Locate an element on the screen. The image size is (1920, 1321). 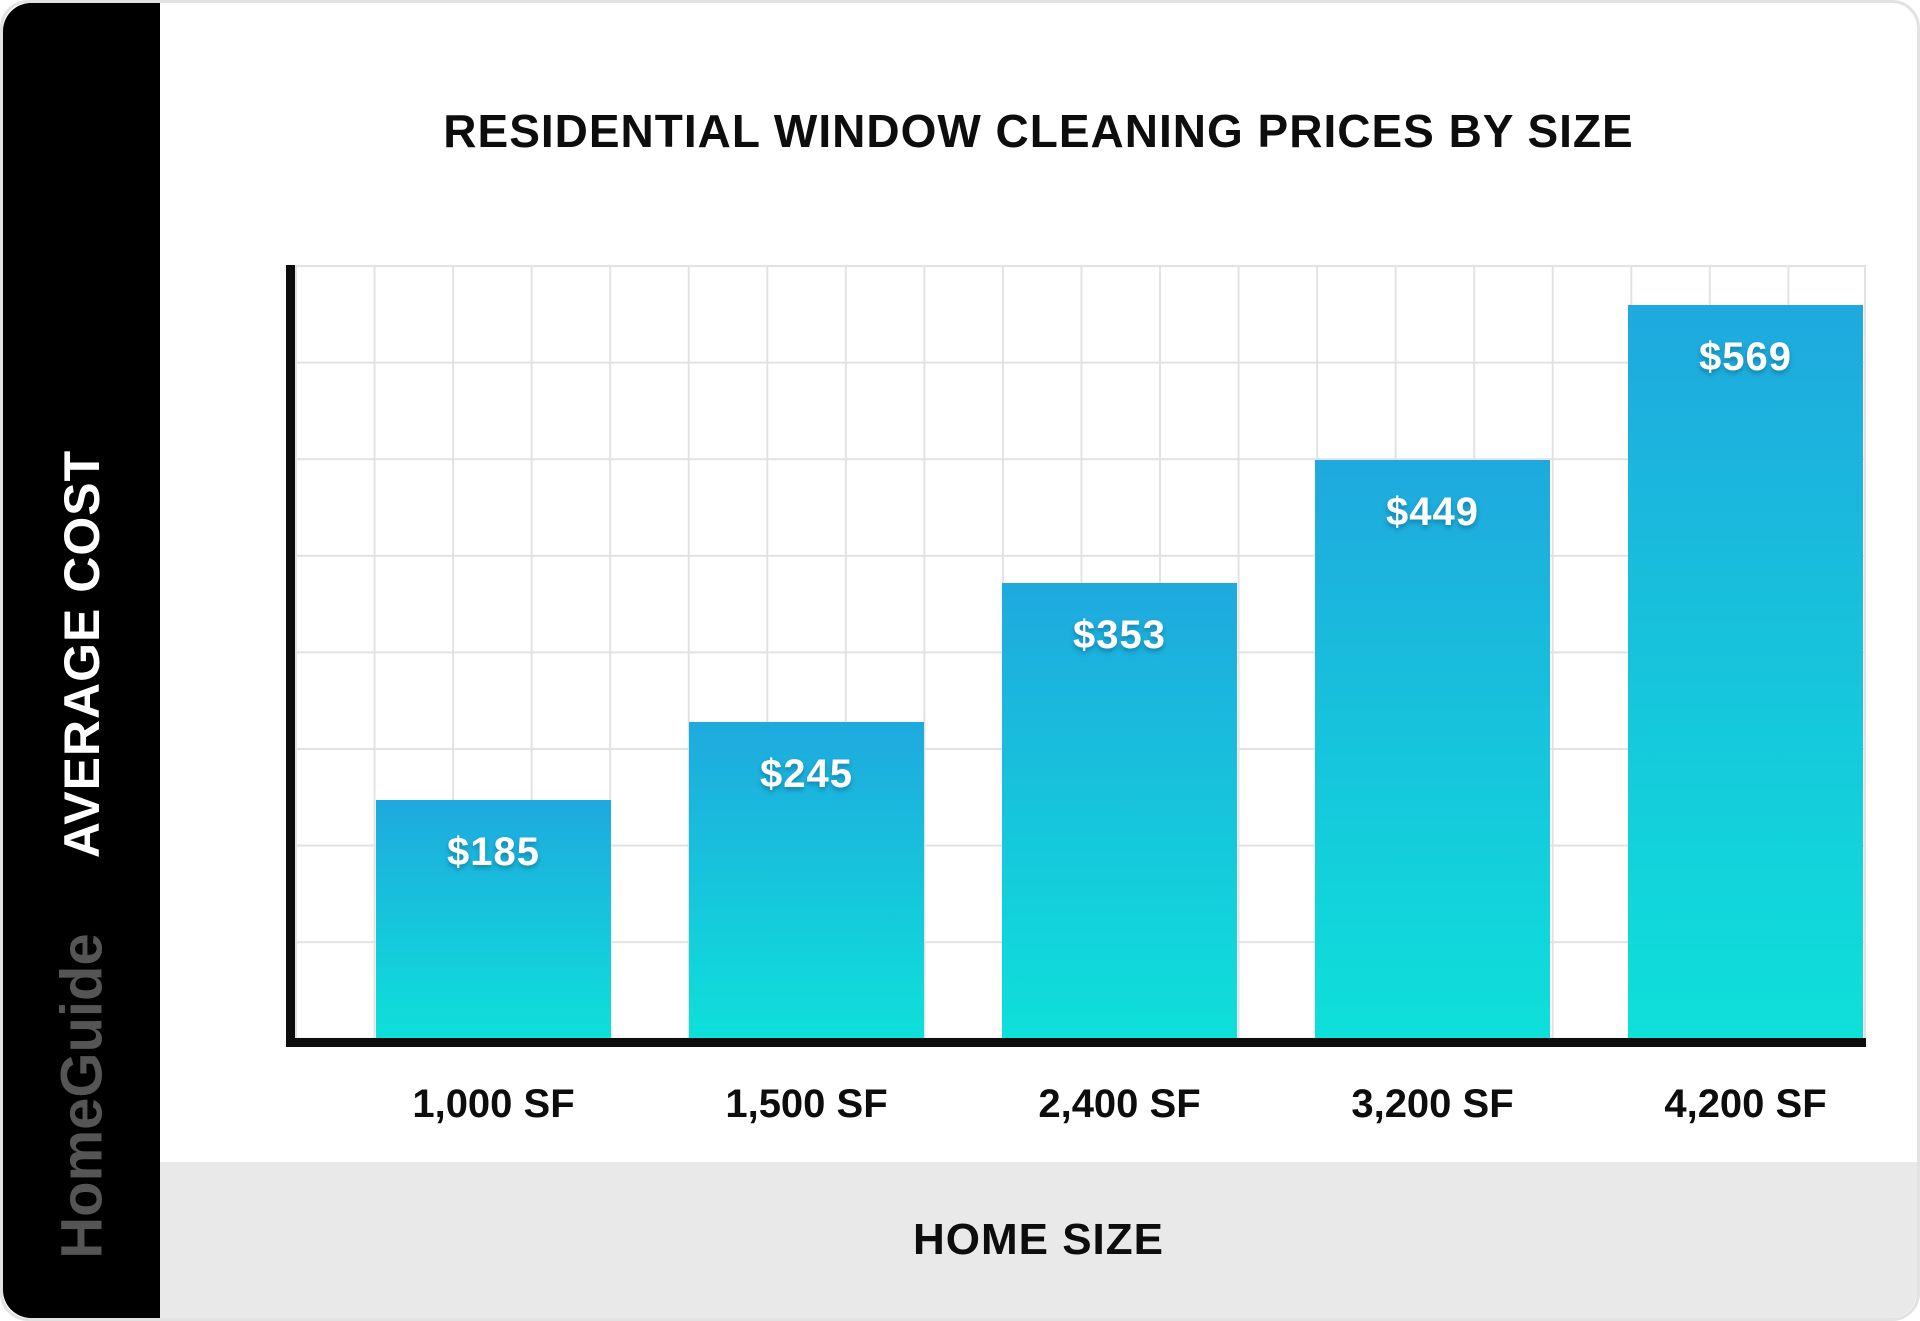
bar-1-500-sf: $245 is located at coordinates (806, 880).